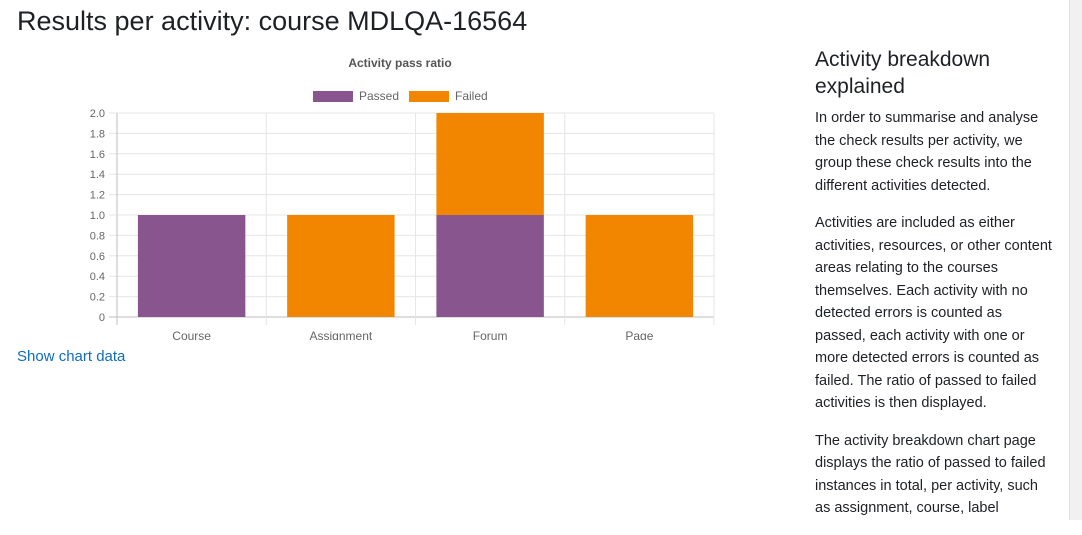 The image size is (1082, 535). What do you see at coordinates (1075, 260) in the screenshot?
I see `window-scrollbar` at bounding box center [1075, 260].